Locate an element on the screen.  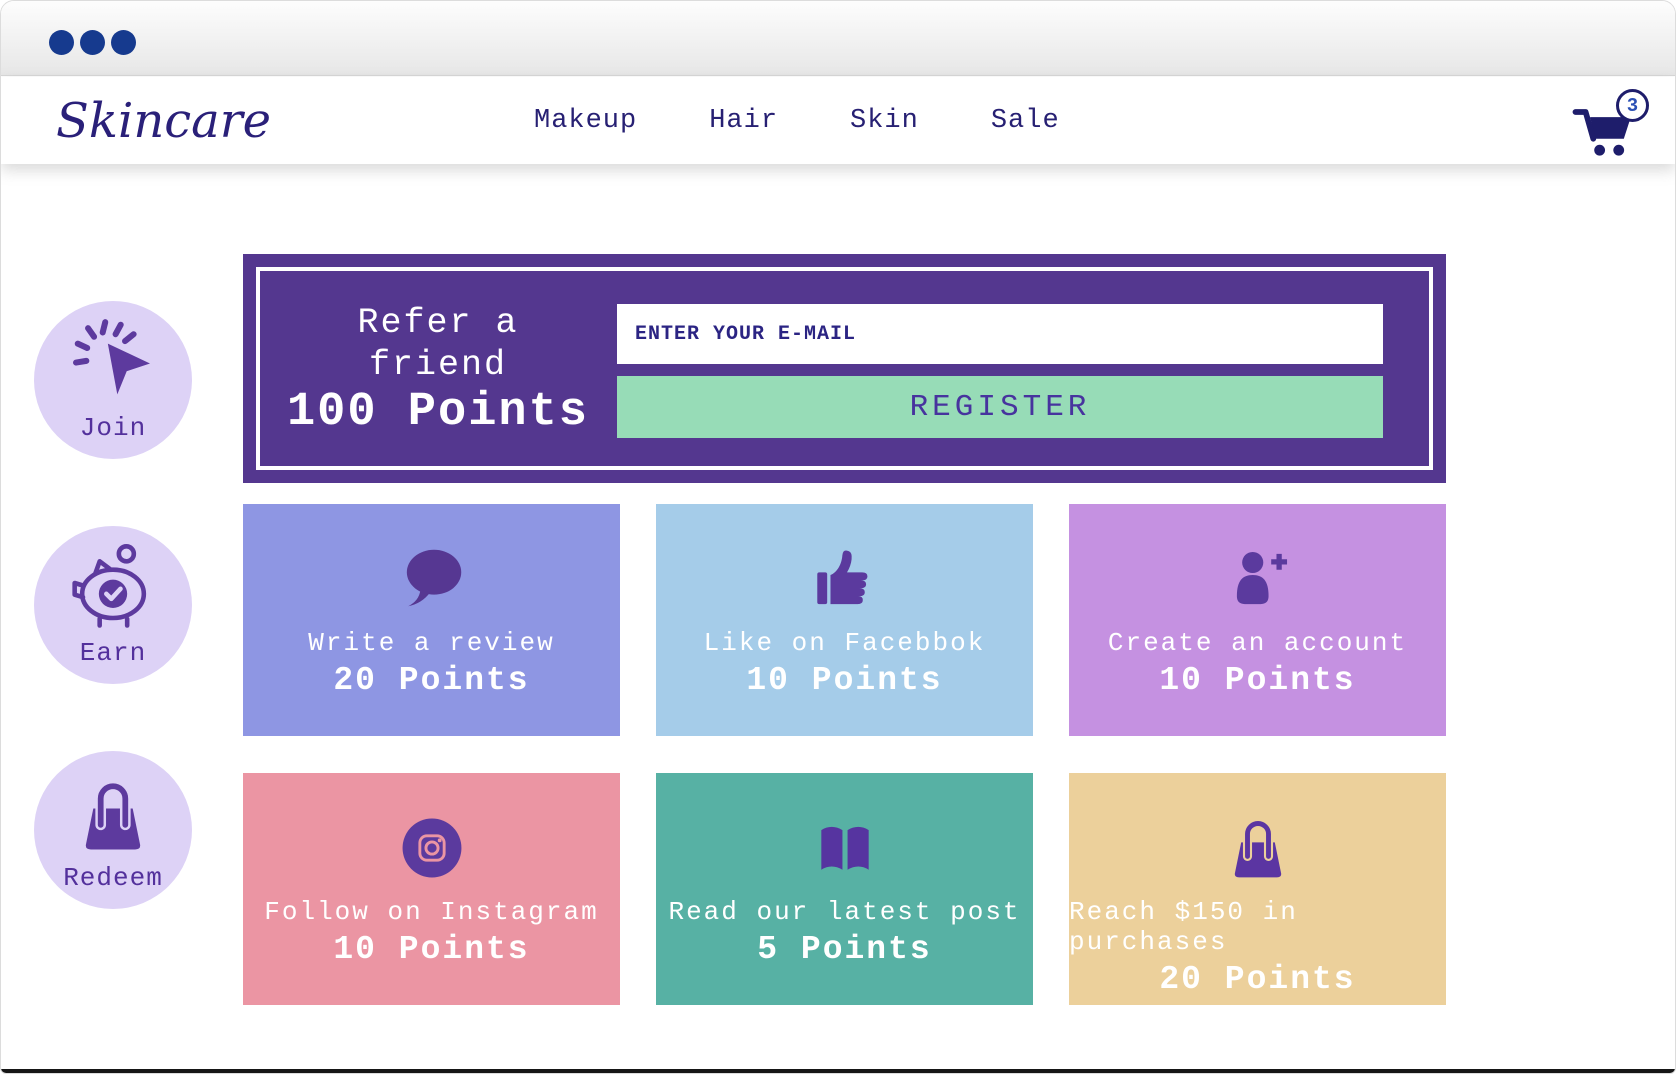
card-label: Like on Facebbok is located at coordinates (844, 643).